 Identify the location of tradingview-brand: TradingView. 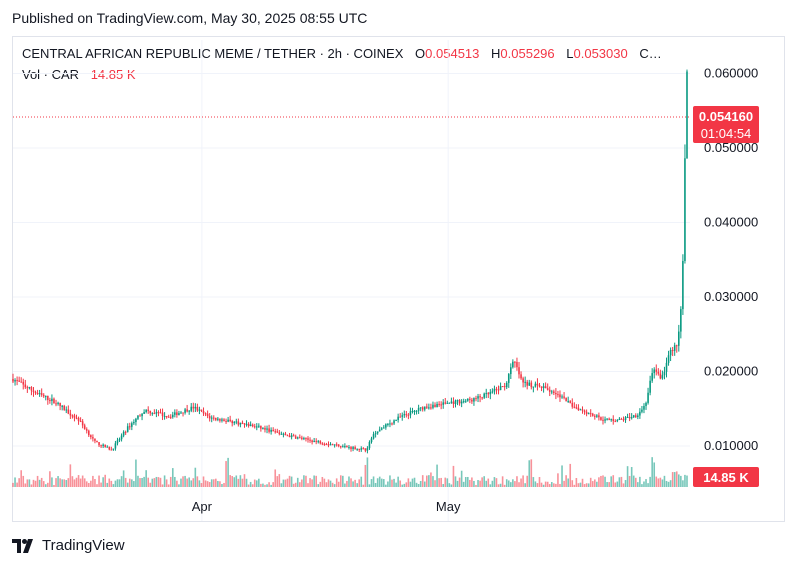
(68, 545).